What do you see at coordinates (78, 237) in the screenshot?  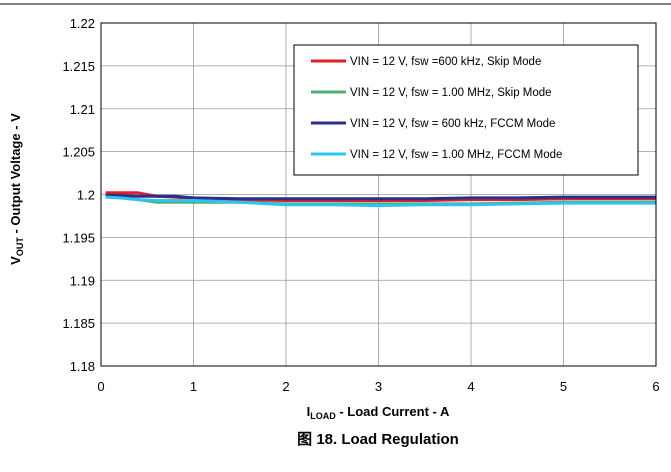 I see `y-tick-label-3: 1.195` at bounding box center [78, 237].